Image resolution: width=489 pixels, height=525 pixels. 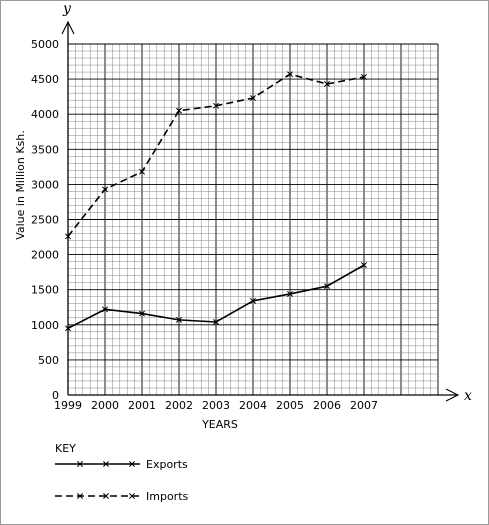 I want to click on x-axis-letter: x, so click(x=468, y=396).